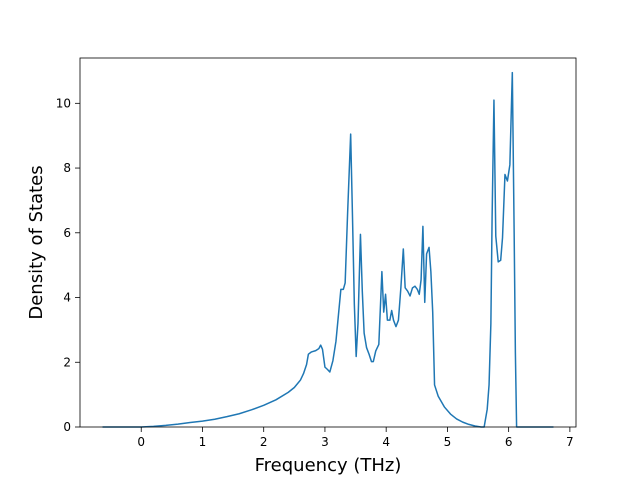 The width and height of the screenshot is (640, 484). I want to click on y-tick-label: 0, so click(67, 427).